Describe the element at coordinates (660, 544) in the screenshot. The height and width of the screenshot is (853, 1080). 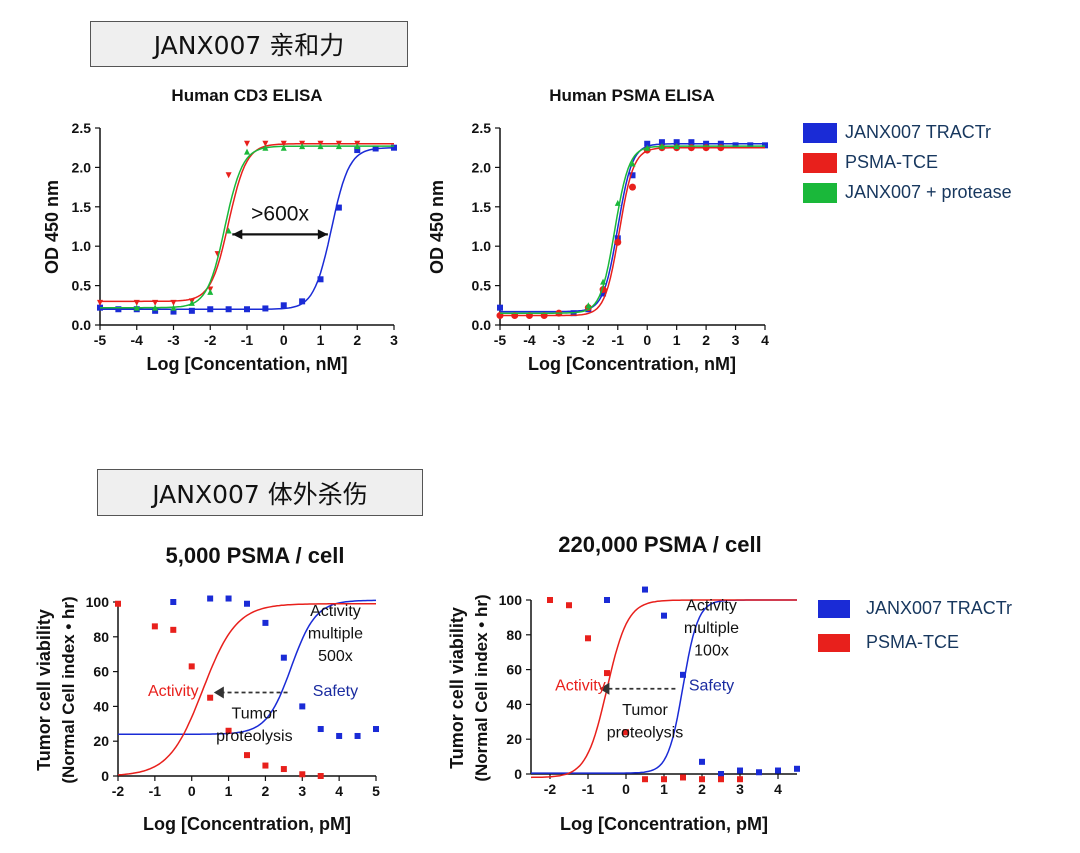
I see `chart-title-220000: 220,000 PSMA / cell` at that location.